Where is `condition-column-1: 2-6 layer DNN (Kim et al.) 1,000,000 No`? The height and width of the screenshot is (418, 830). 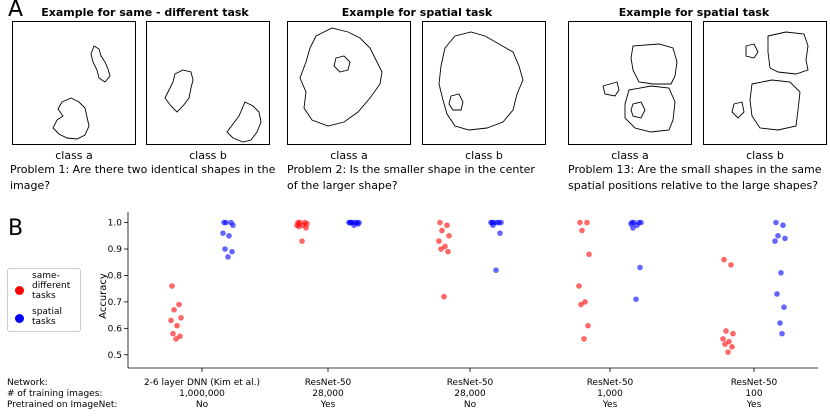 condition-column-1: 2-6 layer DNN (Kim et al.) 1,000,000 No is located at coordinates (202, 394).